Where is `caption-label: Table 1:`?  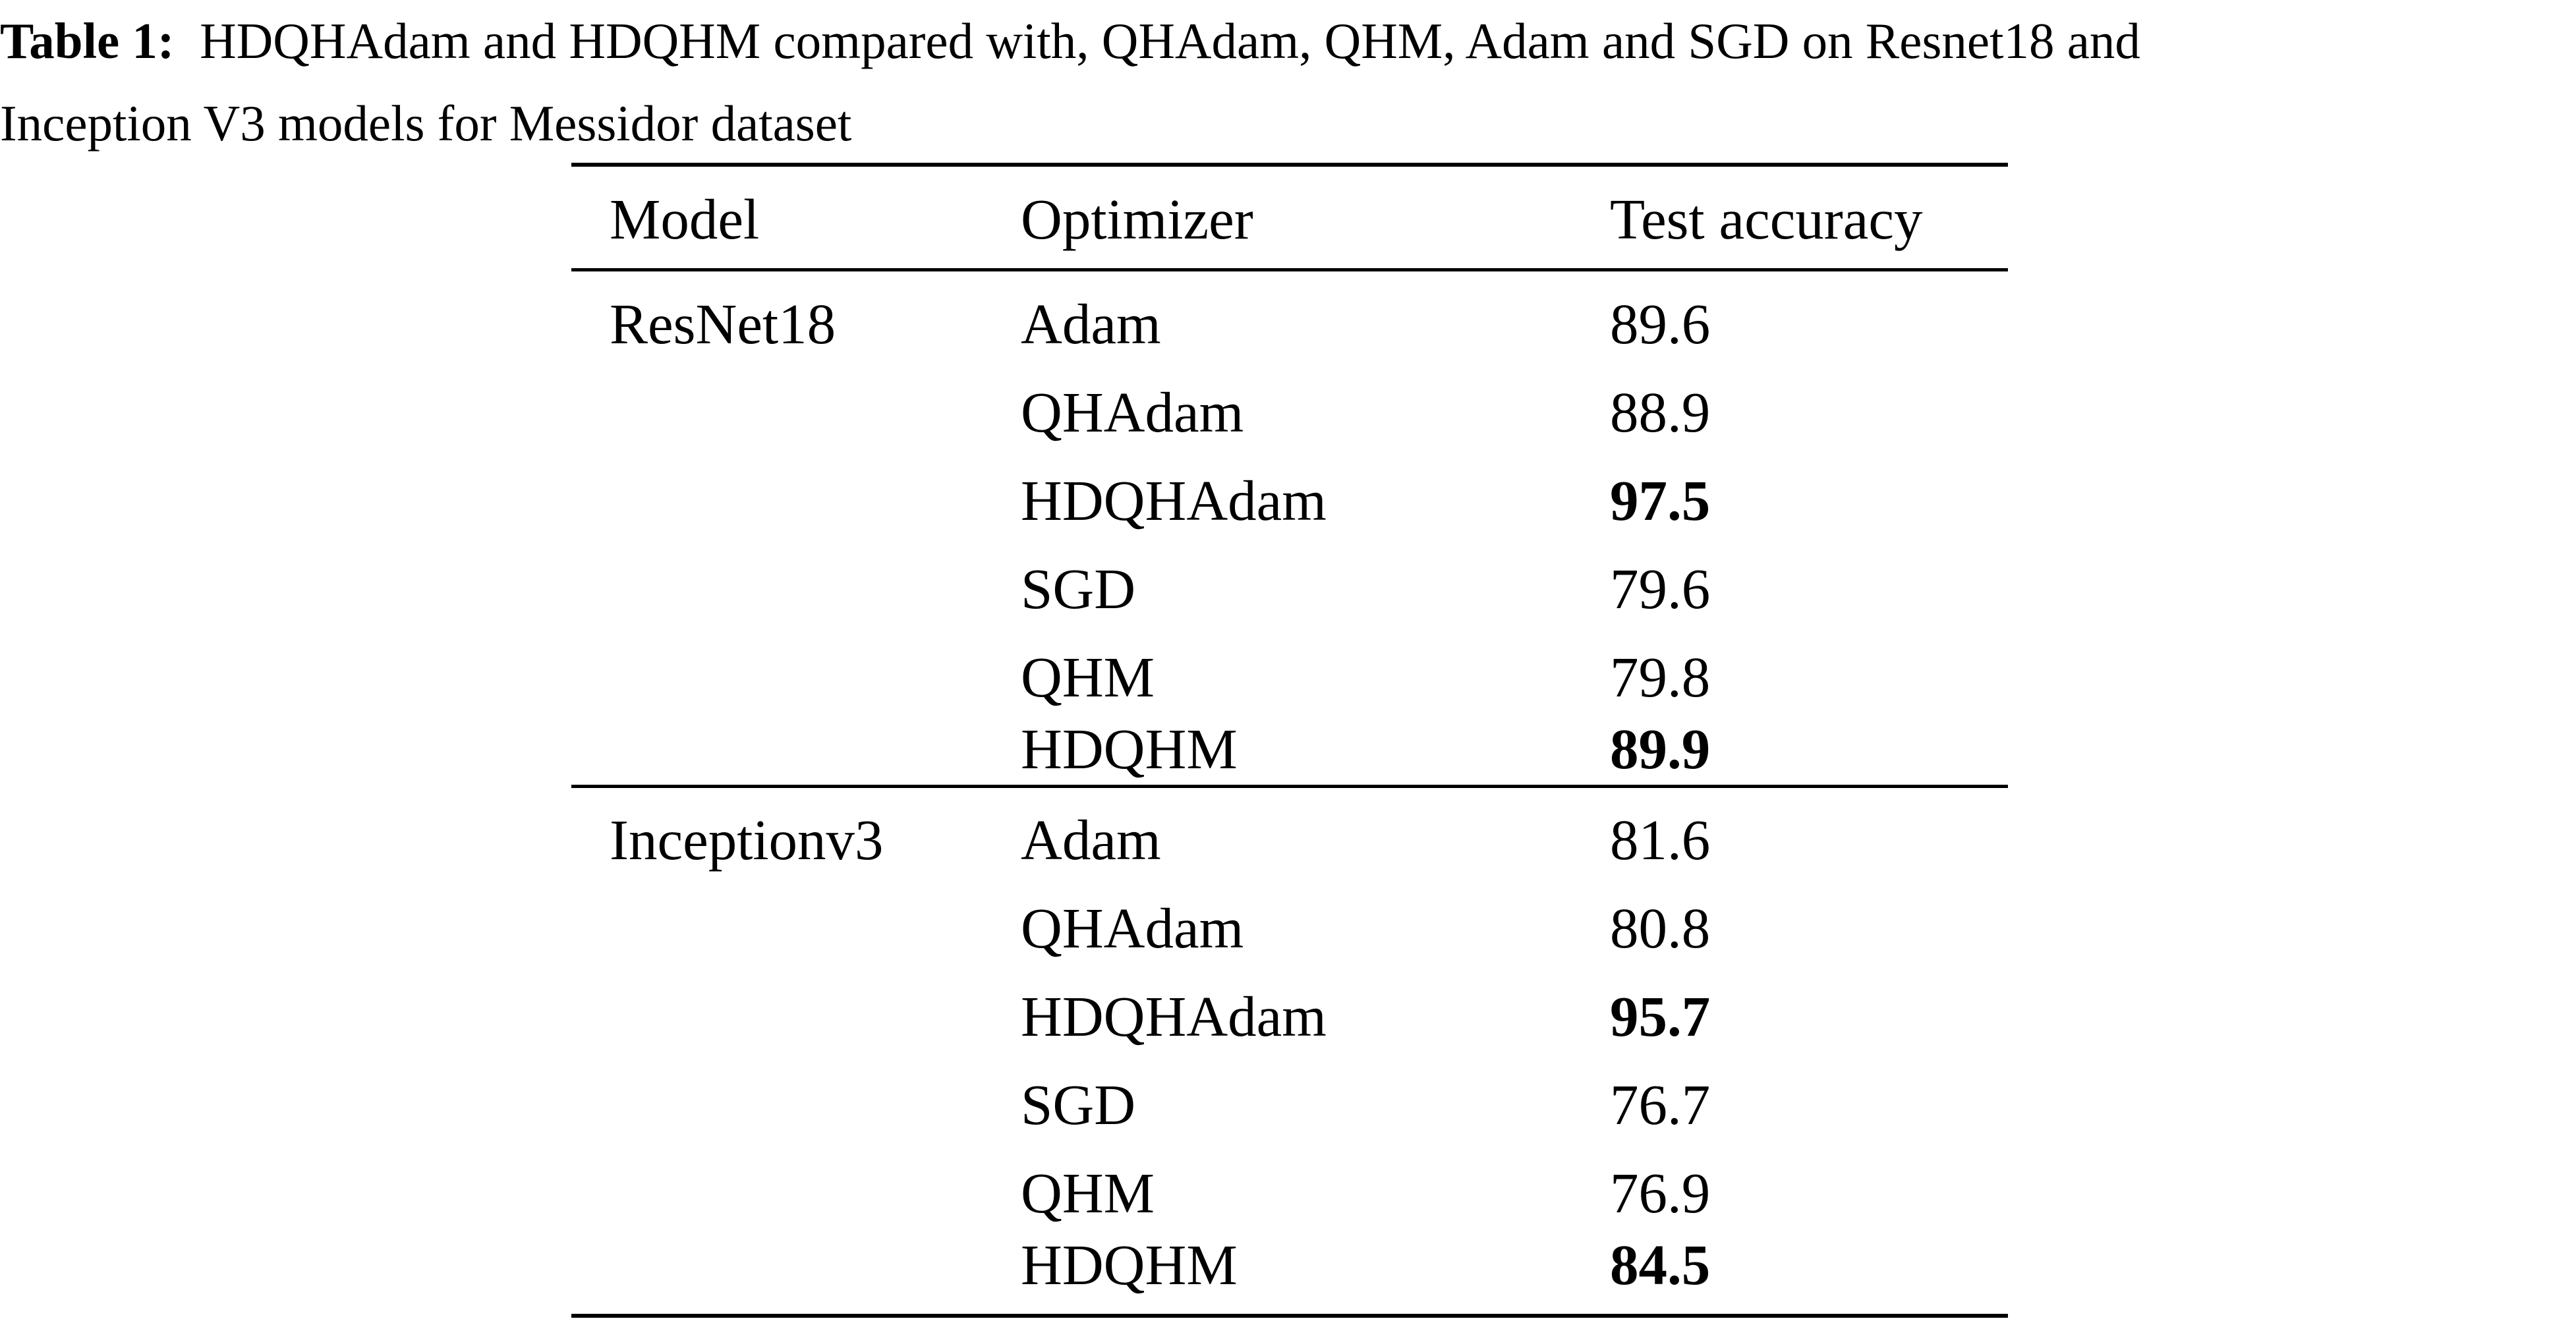
caption-label: Table 1: is located at coordinates (88, 41).